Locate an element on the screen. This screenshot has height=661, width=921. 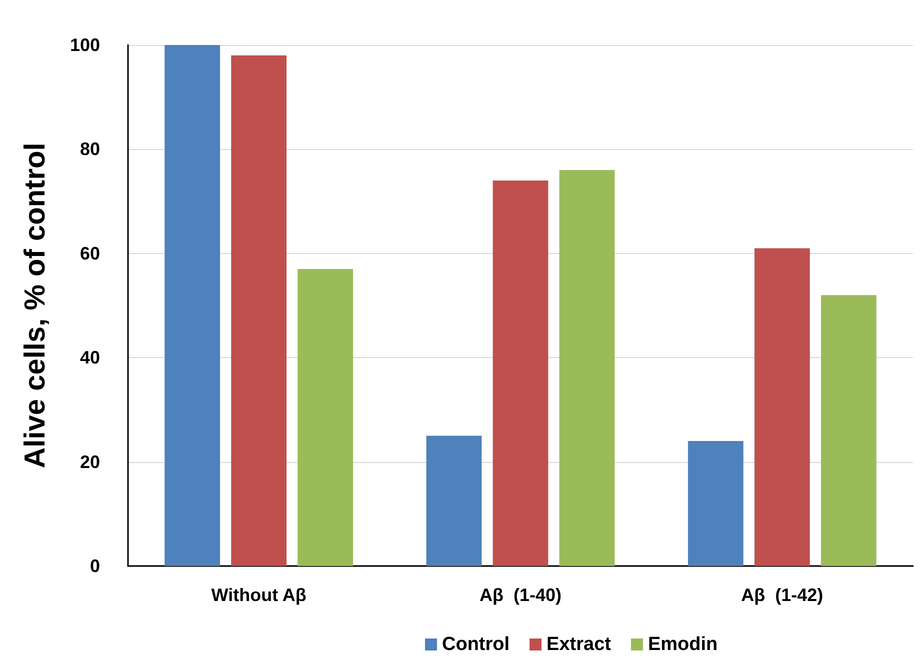
y-axis-title: Alive cells, % of control is located at coordinates (36, 305).